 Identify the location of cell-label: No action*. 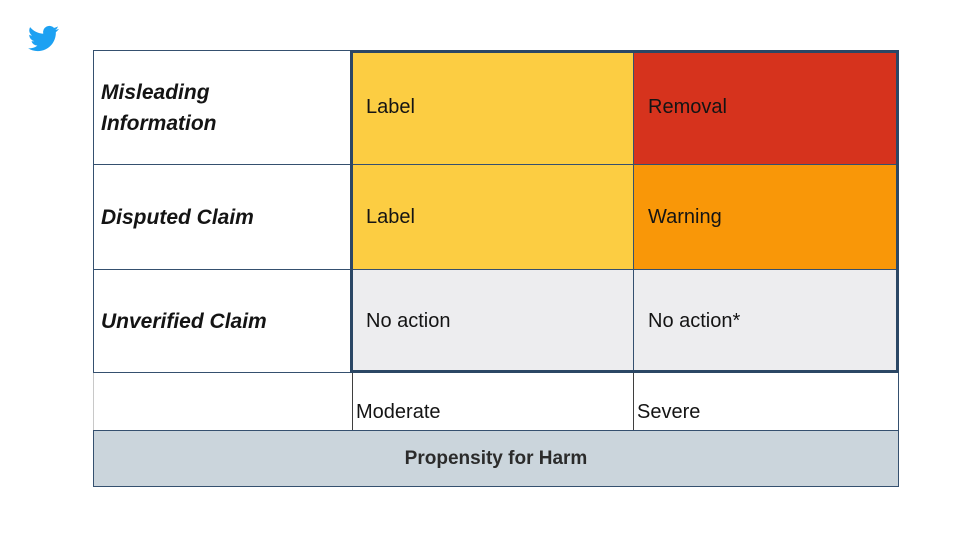
(694, 321).